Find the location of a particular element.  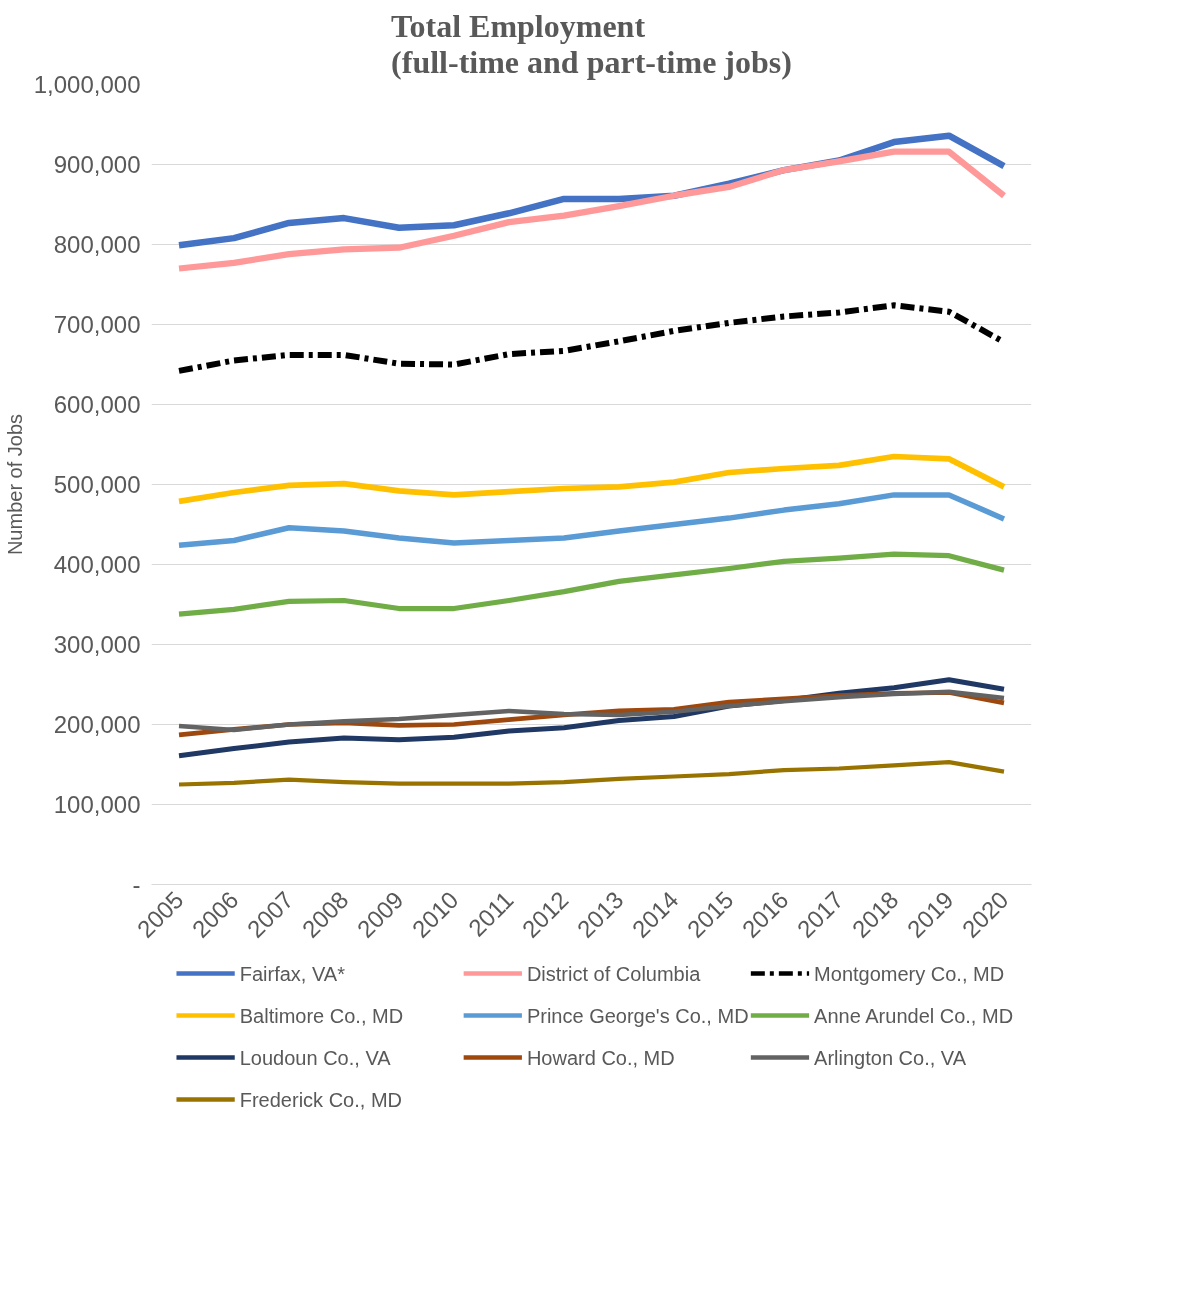

y-tick-label: 900,000 is located at coordinates (97, 164).